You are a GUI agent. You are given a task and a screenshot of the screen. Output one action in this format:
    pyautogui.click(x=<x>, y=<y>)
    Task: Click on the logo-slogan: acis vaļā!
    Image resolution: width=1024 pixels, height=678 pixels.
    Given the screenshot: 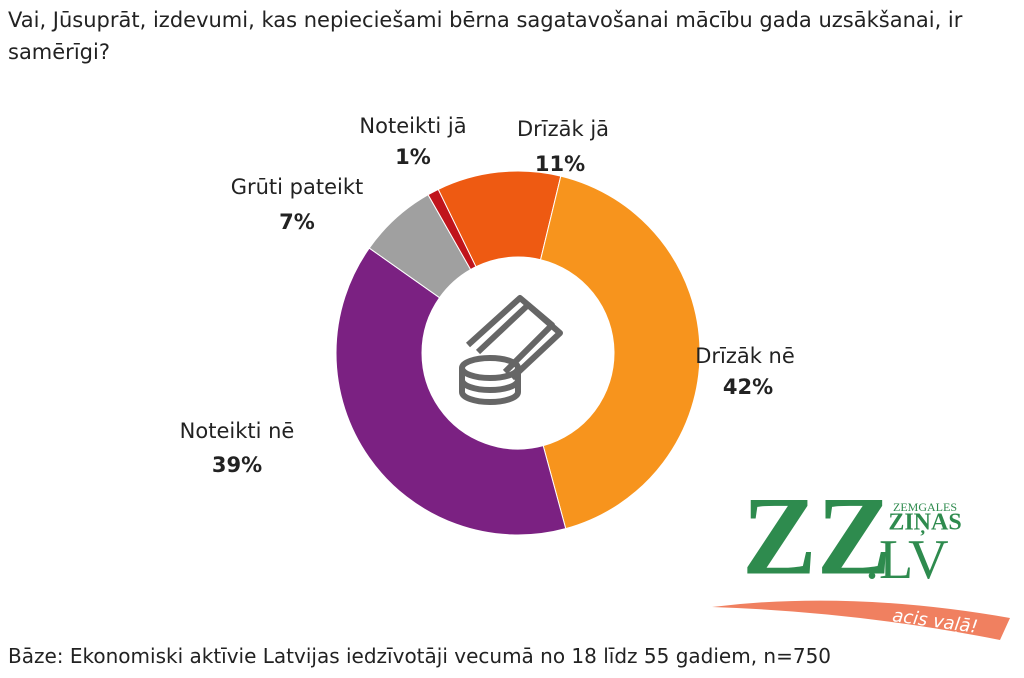 What is the action you would take?
    pyautogui.click(x=935, y=621)
    